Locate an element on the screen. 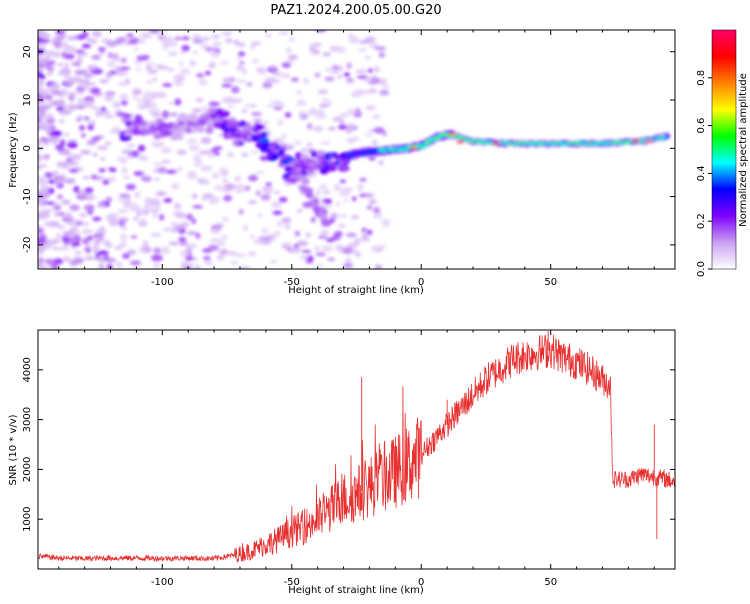 The height and width of the screenshot is (604, 750). spectrogram-peak is located at coordinates (649, 141).